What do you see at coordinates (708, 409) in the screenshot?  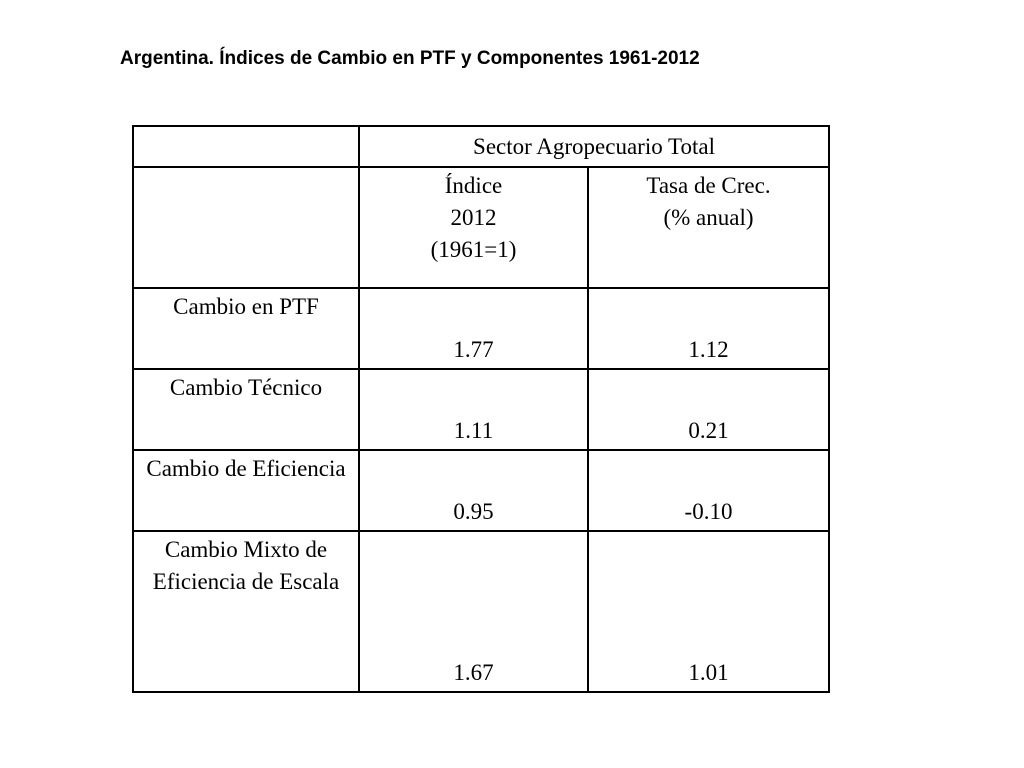 I see `rate-value: 0.21` at bounding box center [708, 409].